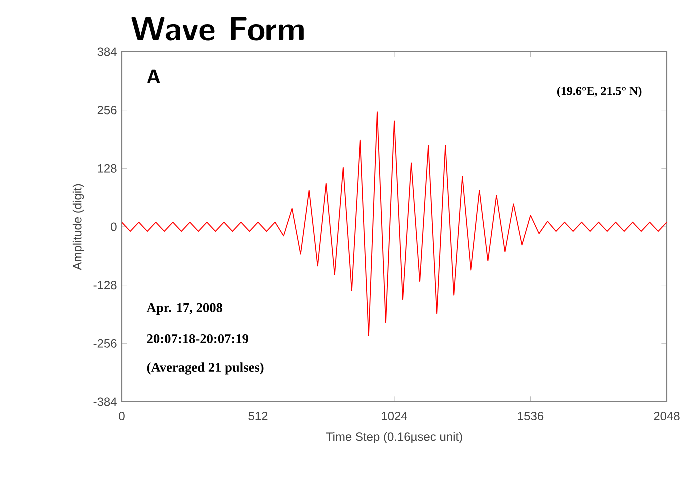  I want to click on y-tick-label: 384, so click(107, 52).